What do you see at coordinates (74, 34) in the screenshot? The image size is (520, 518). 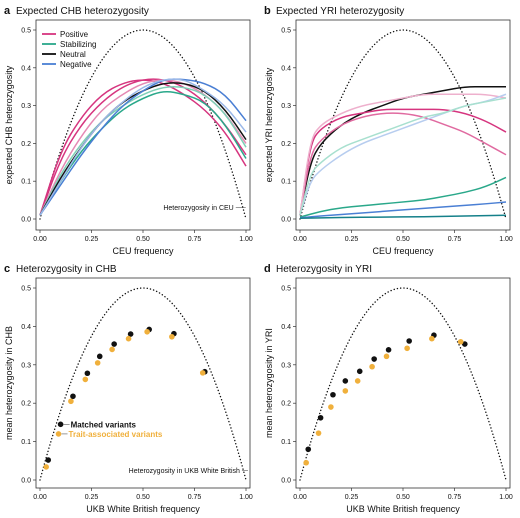 I see `legend-label: Positive` at bounding box center [74, 34].